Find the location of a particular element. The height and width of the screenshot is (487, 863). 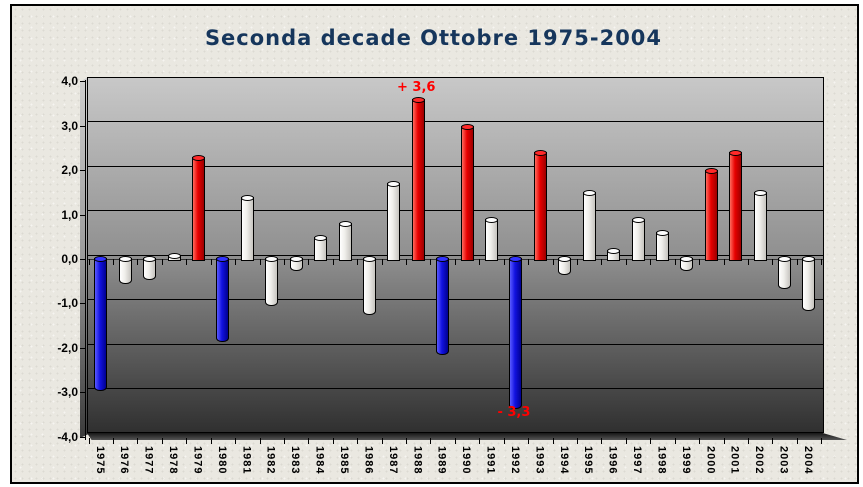

y-tick-label: -4,0 is located at coordinates (67, 436).